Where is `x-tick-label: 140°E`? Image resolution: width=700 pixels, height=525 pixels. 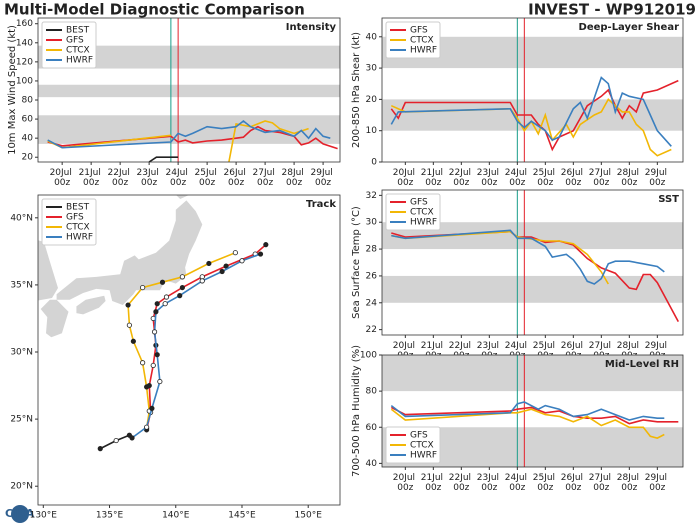 x-tick-label: 140°E is located at coordinates (176, 516).